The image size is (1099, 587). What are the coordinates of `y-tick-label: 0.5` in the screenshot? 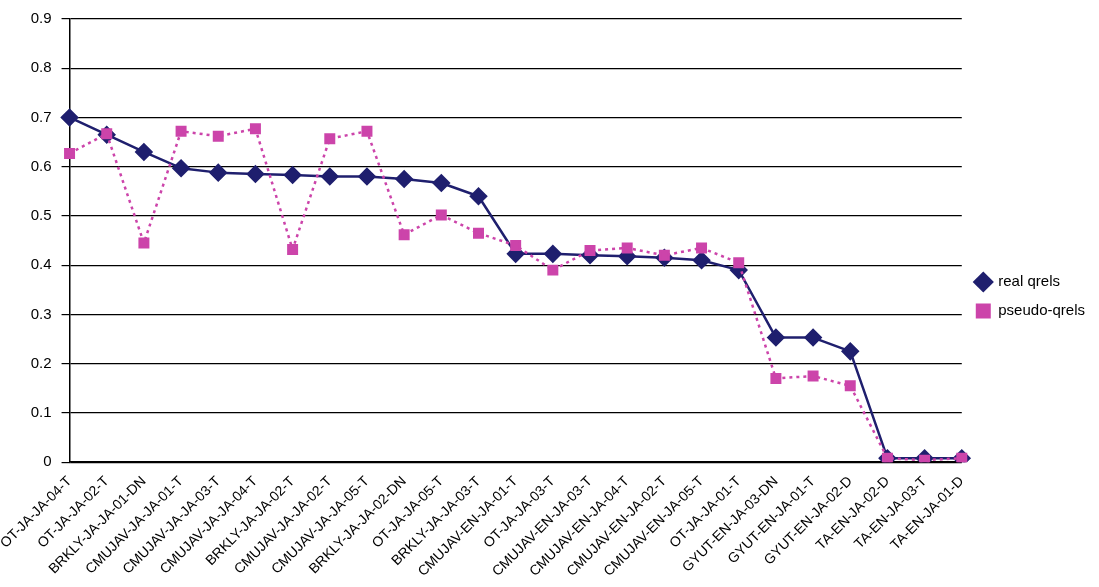 It's located at (41, 215).